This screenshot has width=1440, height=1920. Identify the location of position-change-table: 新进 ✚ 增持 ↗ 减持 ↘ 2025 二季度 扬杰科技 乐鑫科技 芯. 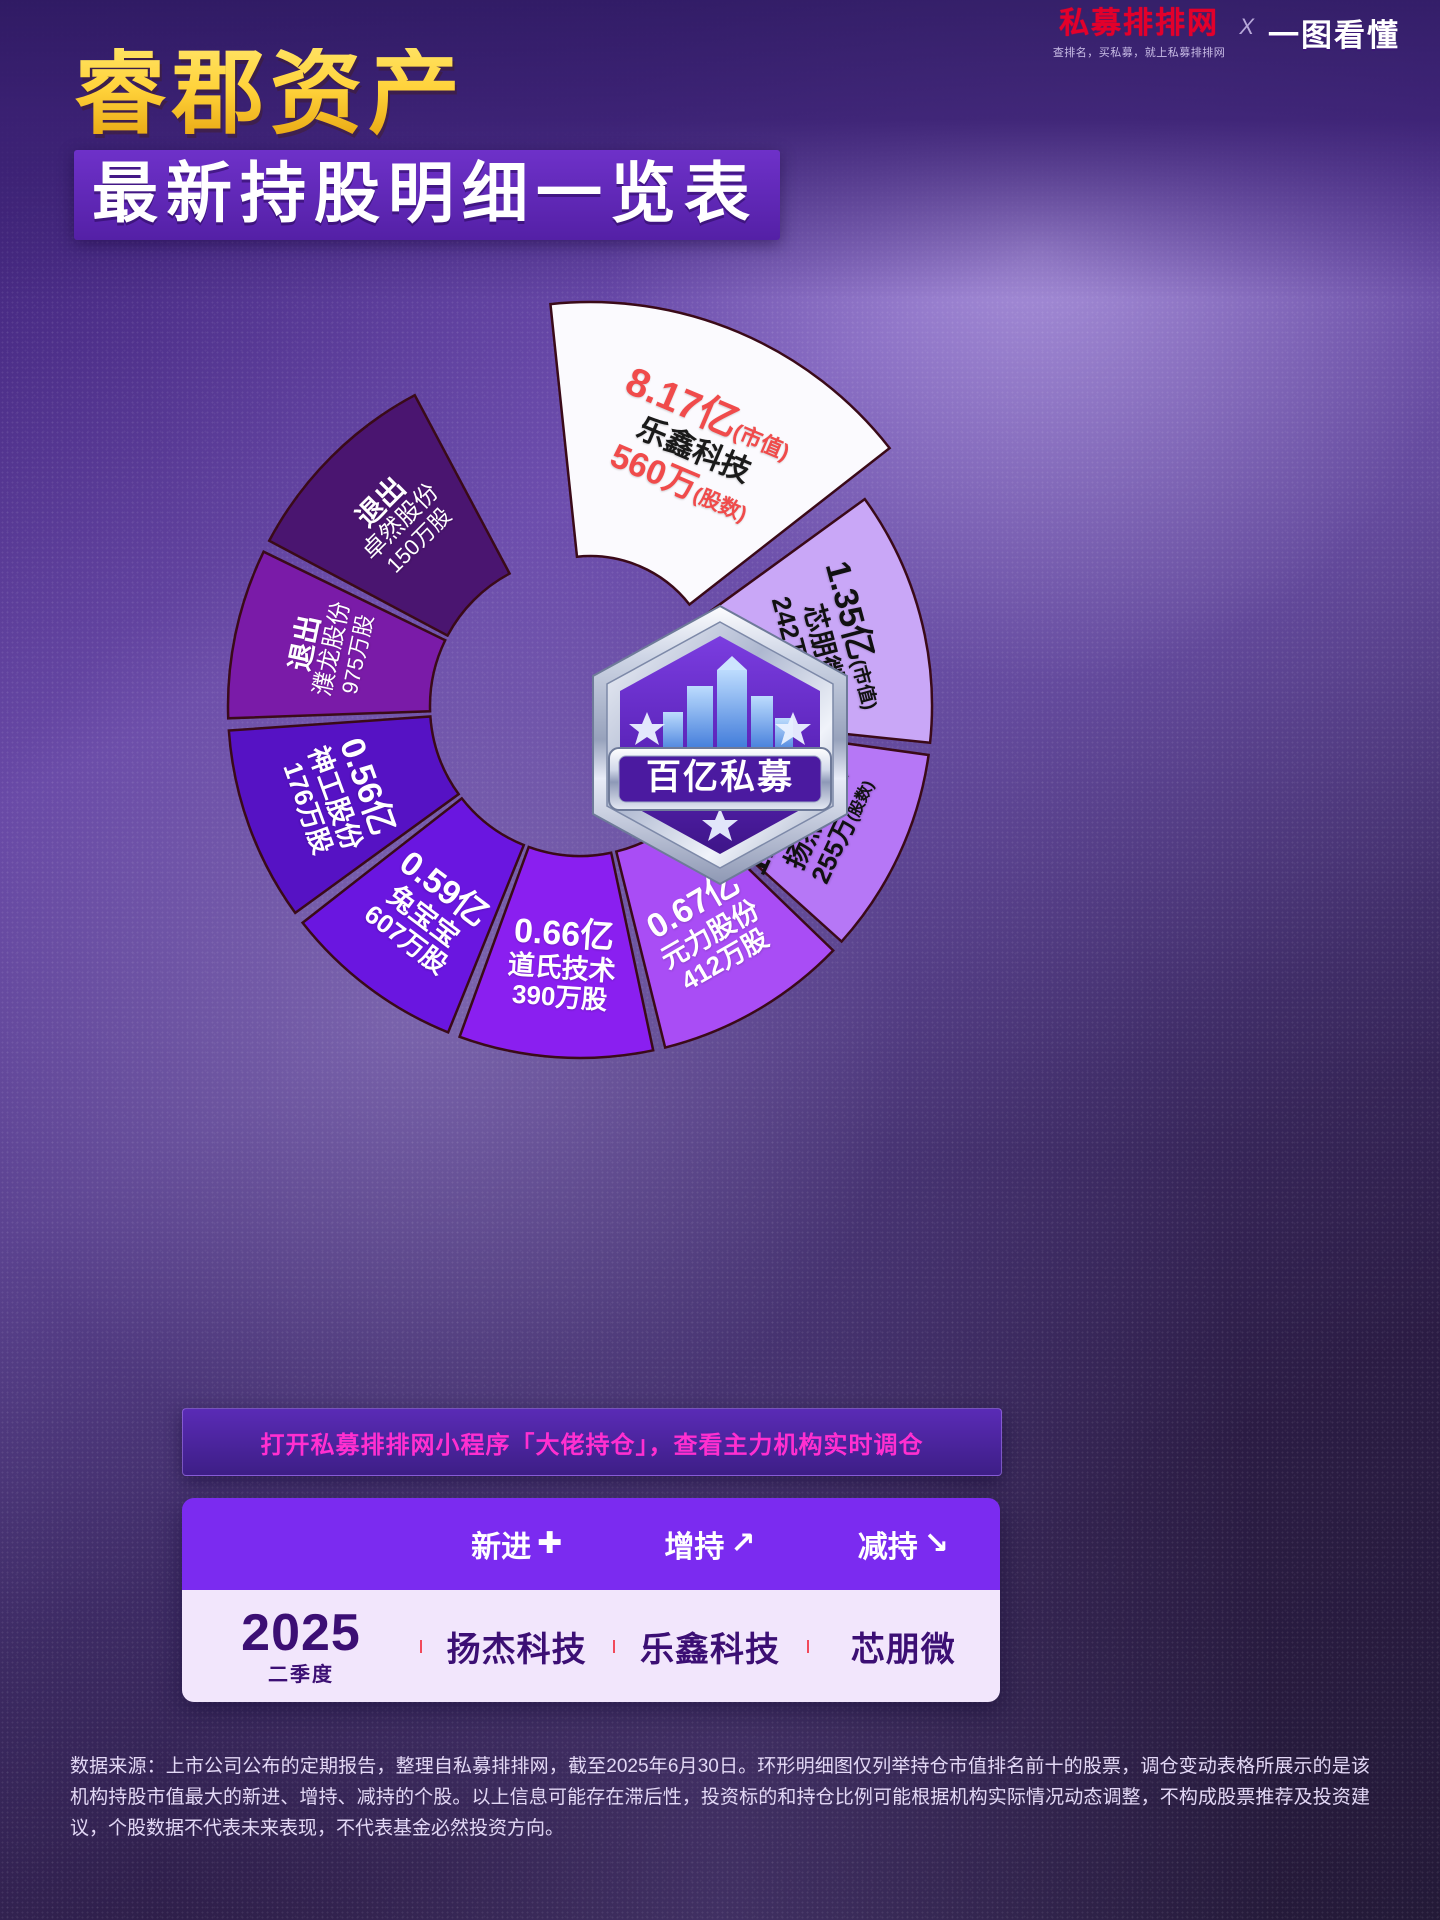
(591, 1600).